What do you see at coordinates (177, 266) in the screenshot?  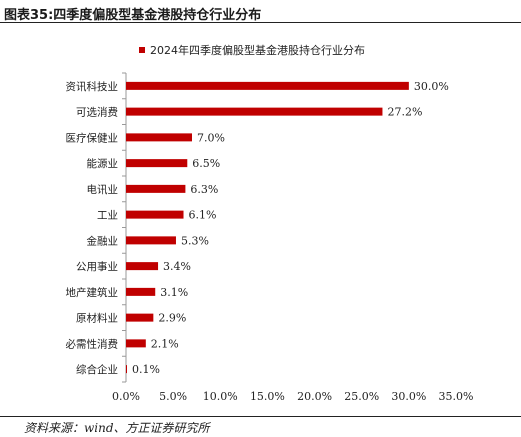 I see `data-label: 3.4%` at bounding box center [177, 266].